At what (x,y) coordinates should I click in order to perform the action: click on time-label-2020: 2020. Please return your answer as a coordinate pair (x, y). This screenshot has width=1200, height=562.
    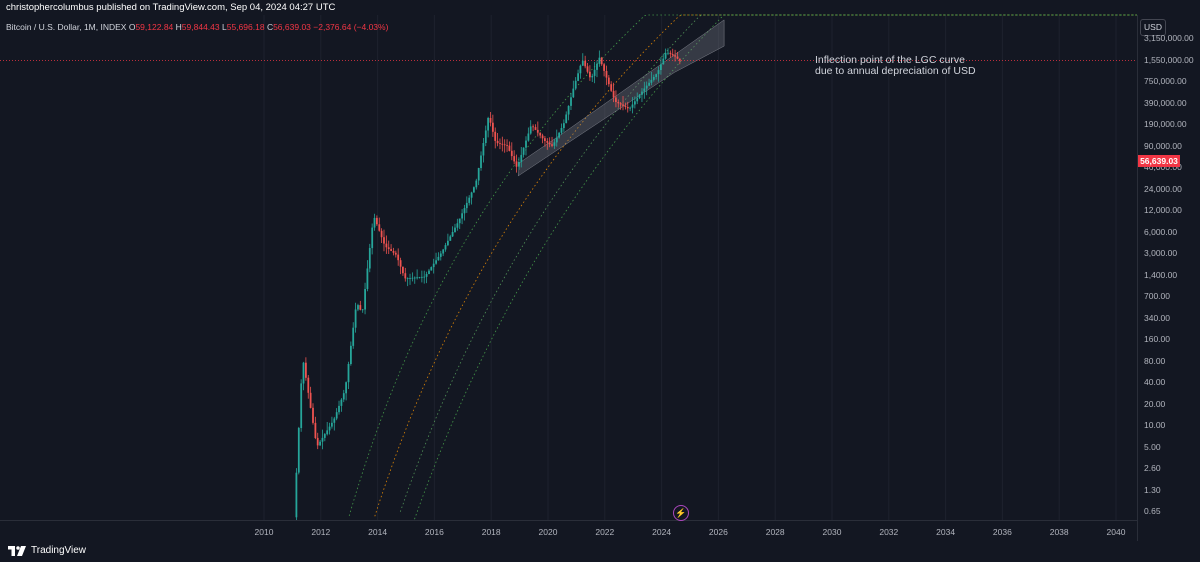
    Looking at the image, I should click on (548, 532).